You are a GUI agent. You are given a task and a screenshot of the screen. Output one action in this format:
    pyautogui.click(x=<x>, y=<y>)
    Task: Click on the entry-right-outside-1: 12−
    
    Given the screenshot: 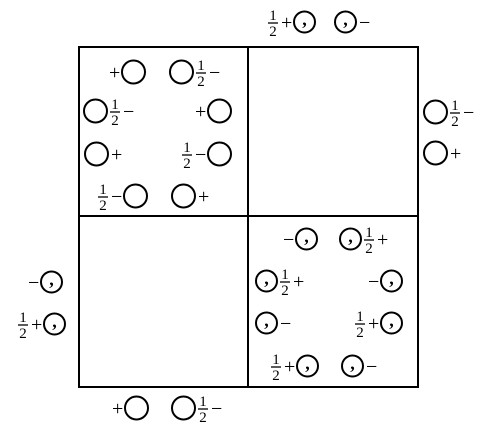 What is the action you would take?
    pyautogui.click(x=448, y=114)
    